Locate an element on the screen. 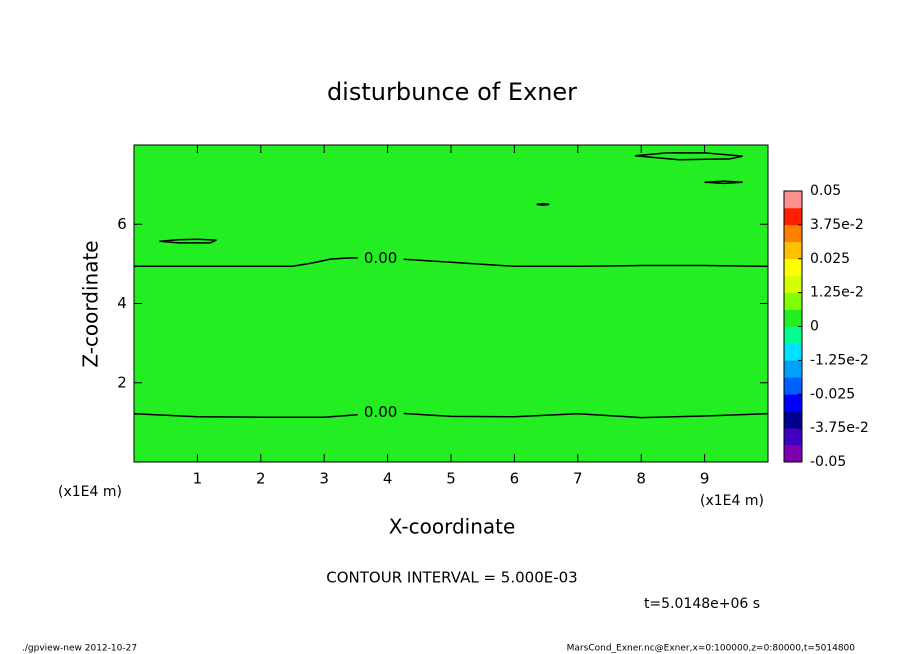  colorbar-tick-label: 0.025 is located at coordinates (830, 259).